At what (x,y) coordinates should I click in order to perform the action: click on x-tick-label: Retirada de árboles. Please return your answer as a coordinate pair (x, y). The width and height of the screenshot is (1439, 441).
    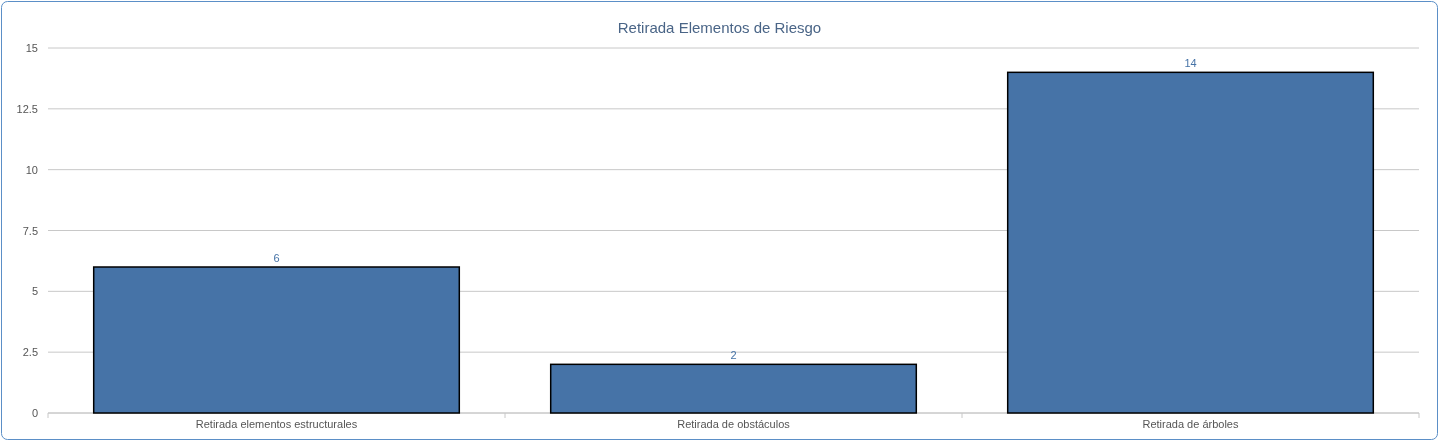
    Looking at the image, I should click on (1190, 424).